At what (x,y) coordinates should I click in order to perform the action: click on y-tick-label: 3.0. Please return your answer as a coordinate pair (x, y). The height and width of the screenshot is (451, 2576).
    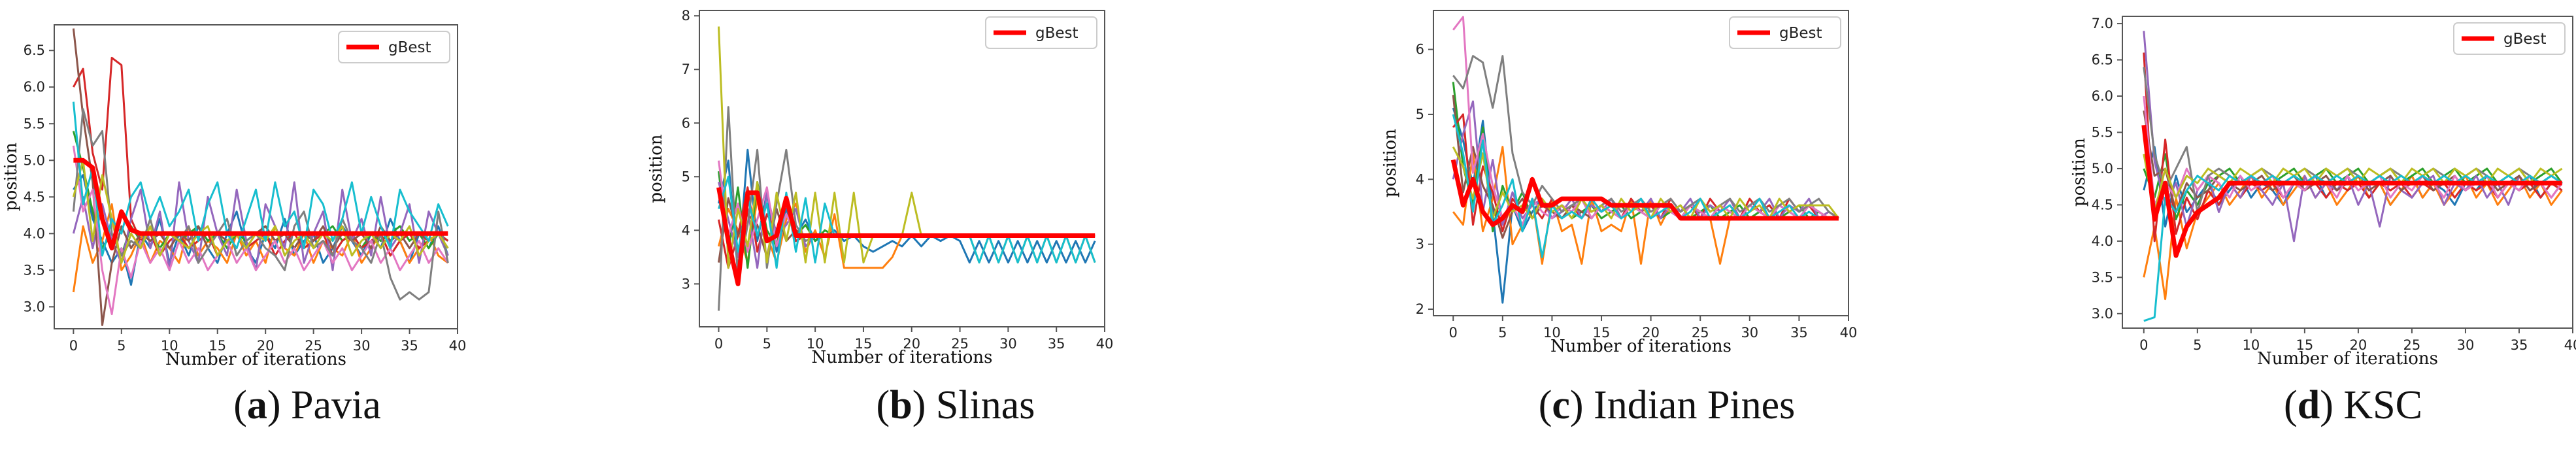
    Looking at the image, I should click on (34, 306).